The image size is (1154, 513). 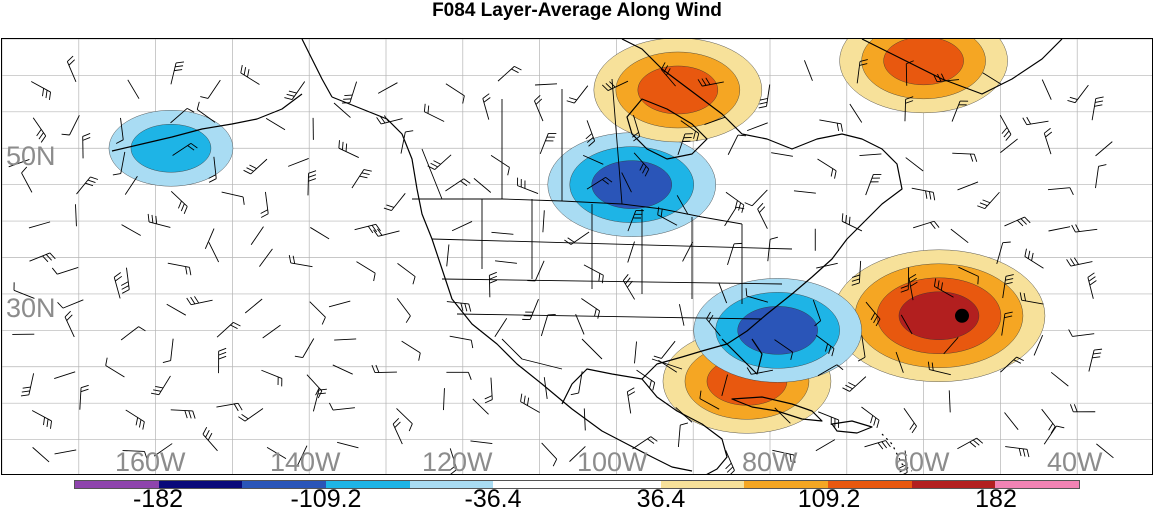 I want to click on lat-label-50n: 50N, so click(x=31, y=156).